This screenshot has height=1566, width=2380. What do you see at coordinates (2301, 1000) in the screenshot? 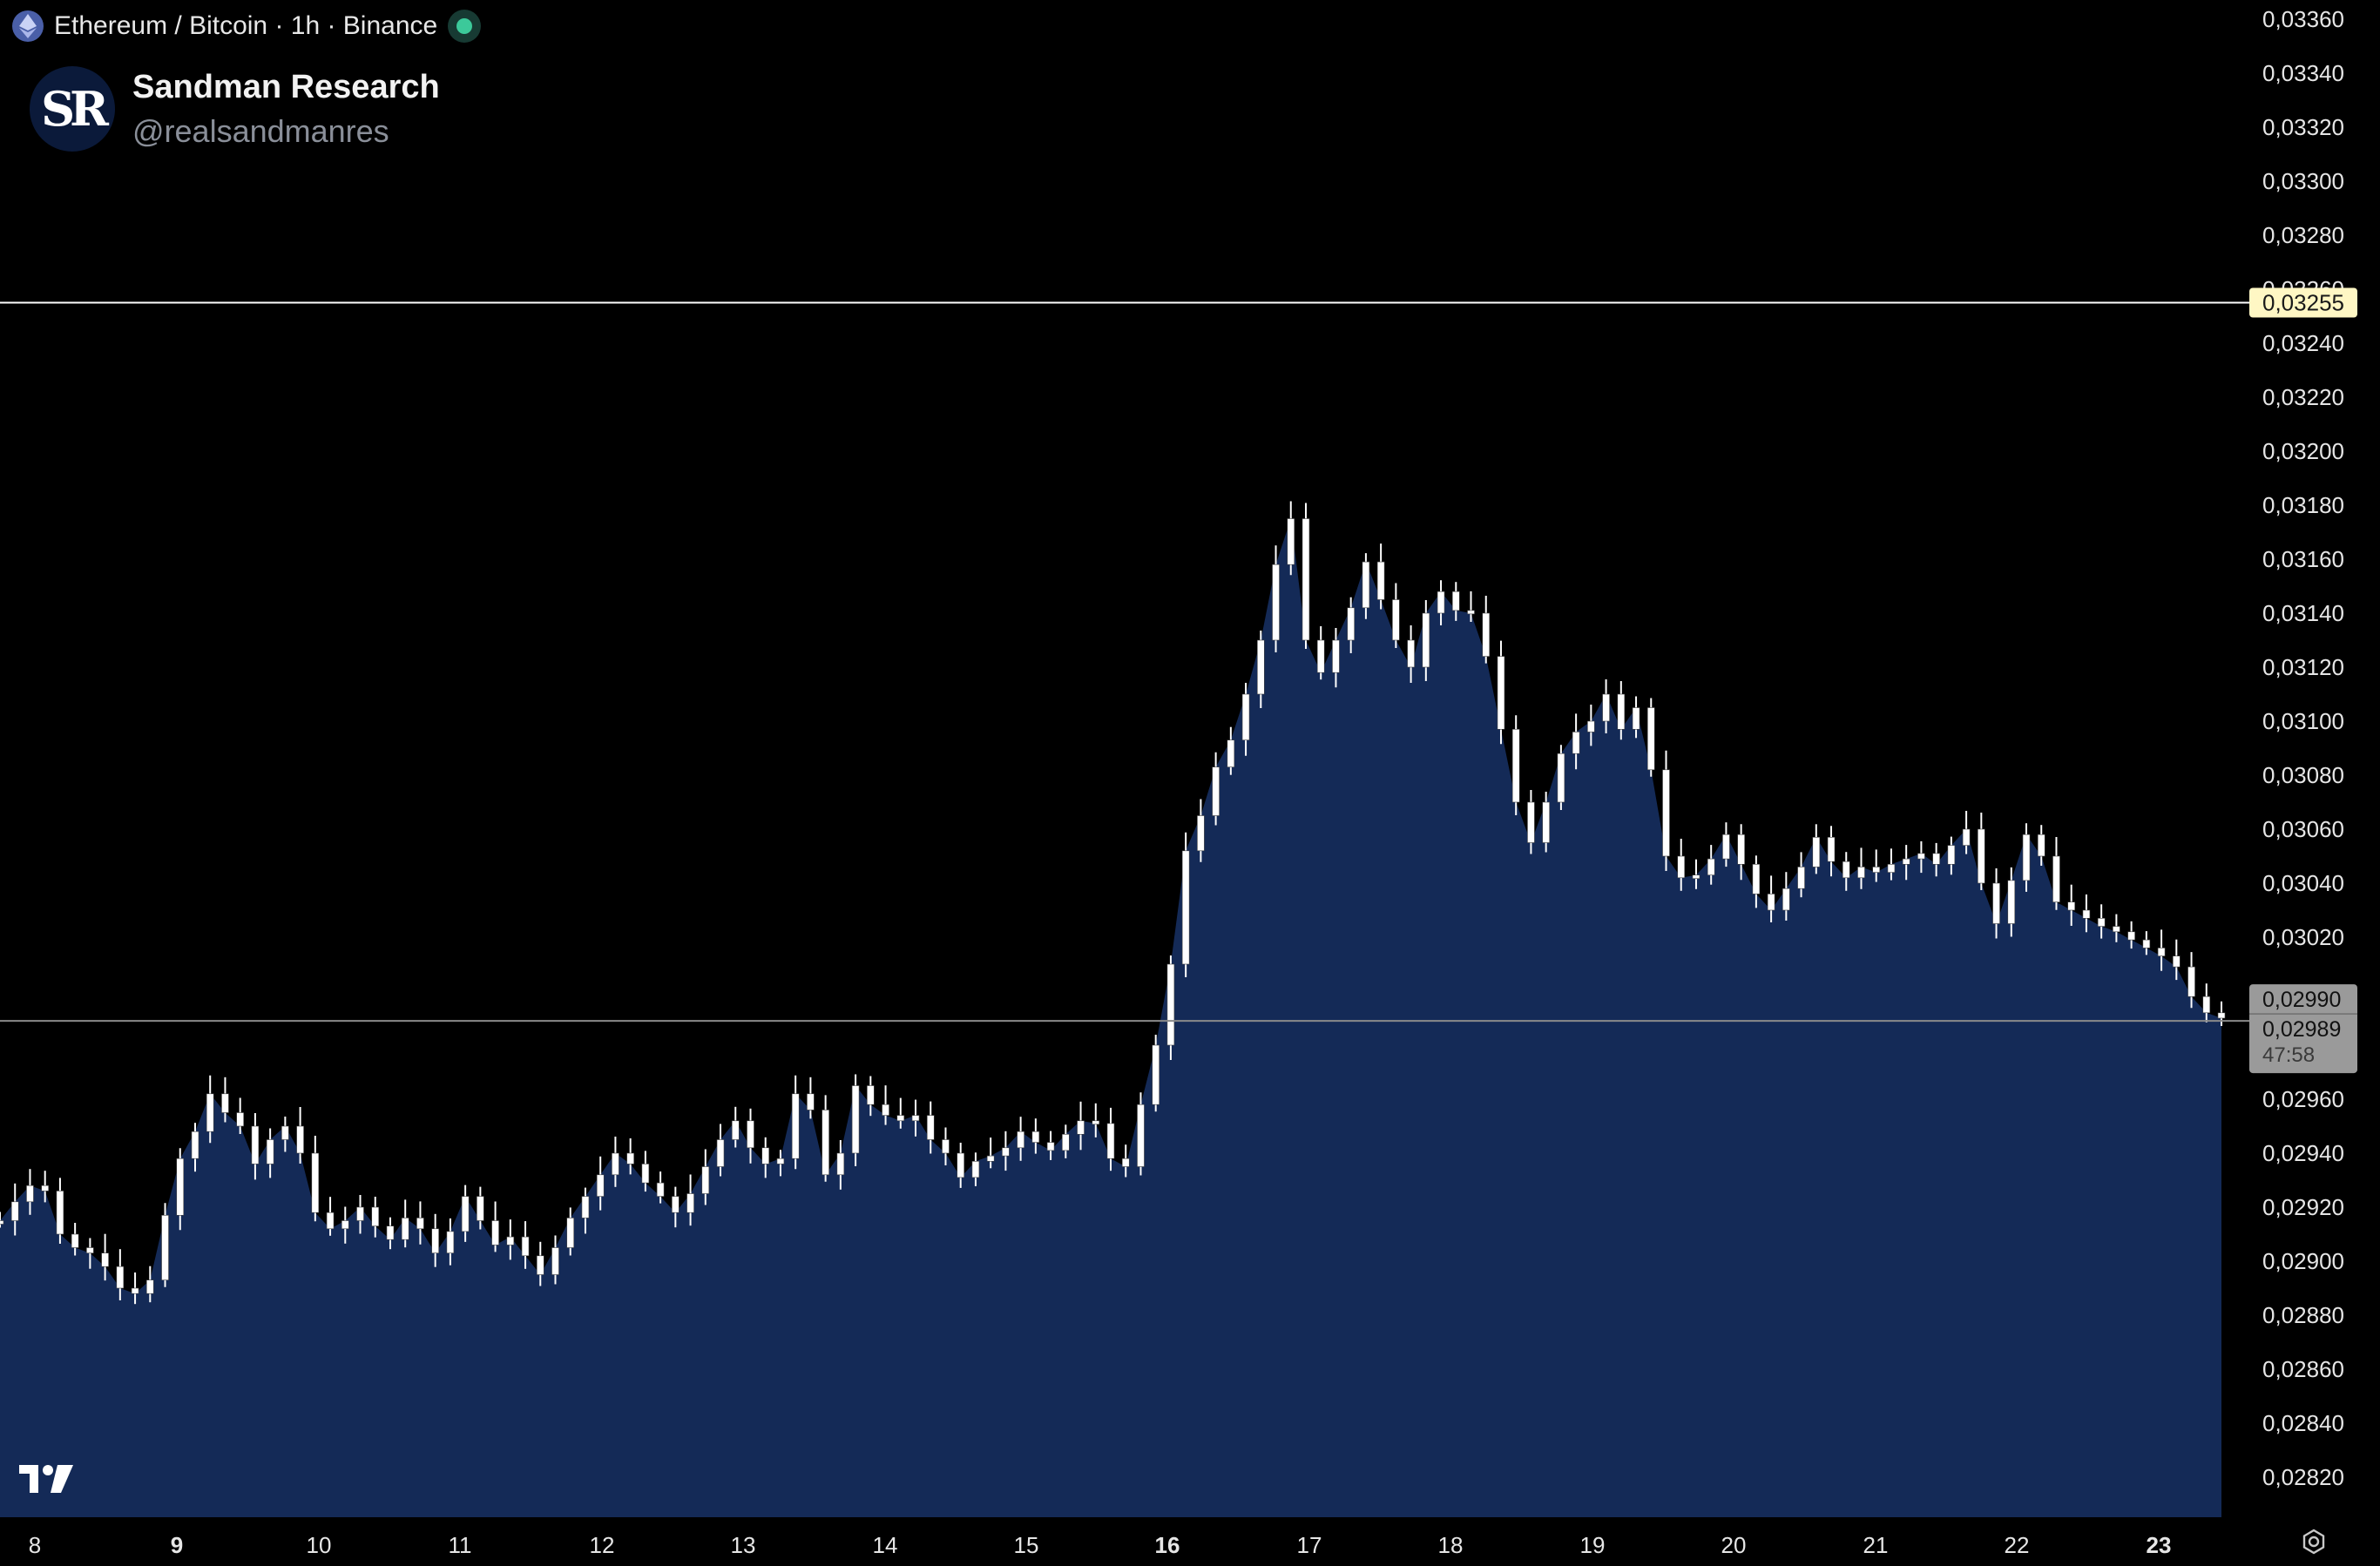
I see `last-price-value: 0,02990` at bounding box center [2301, 1000].